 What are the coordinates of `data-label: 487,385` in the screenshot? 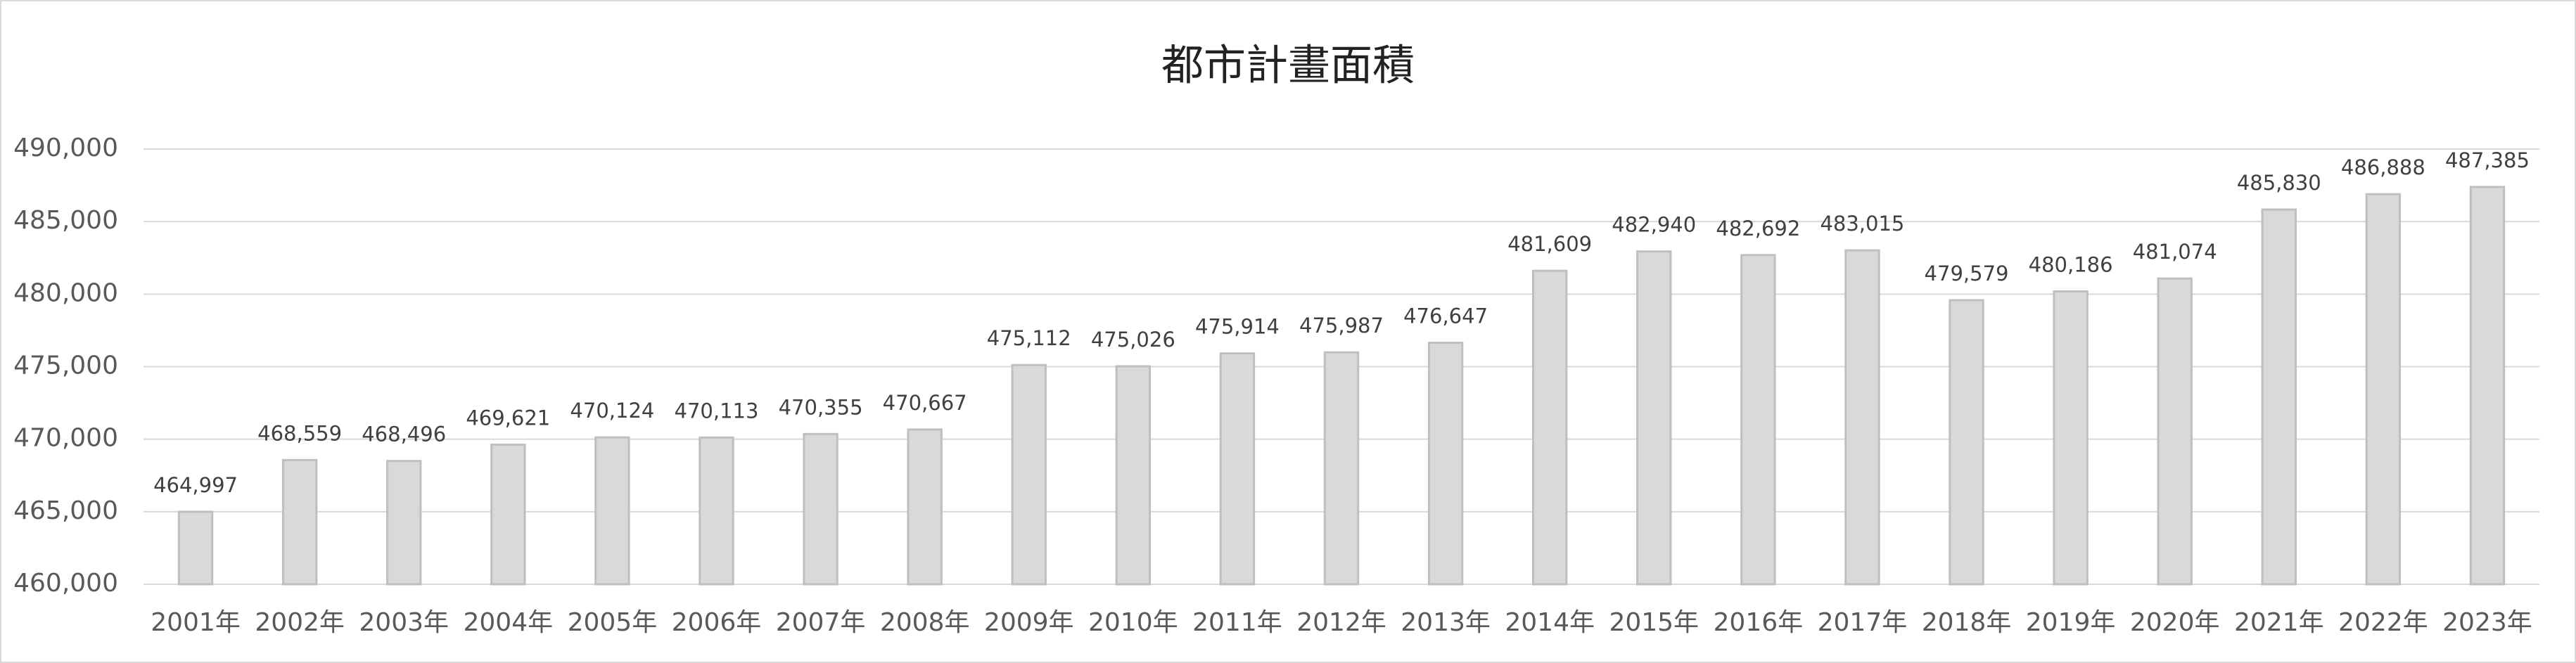 It's located at (2487, 160).